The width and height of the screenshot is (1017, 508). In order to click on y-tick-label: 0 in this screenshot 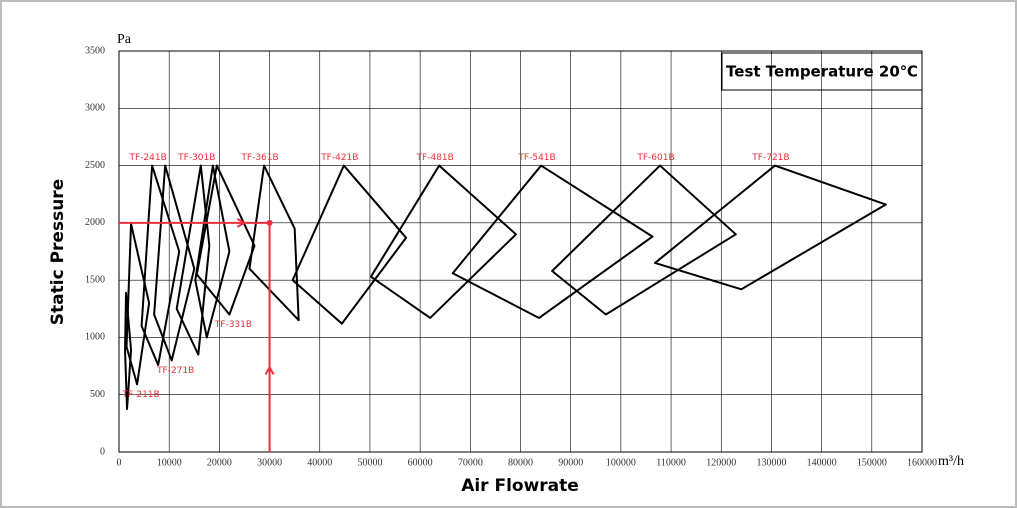, I will do `click(102, 451)`.